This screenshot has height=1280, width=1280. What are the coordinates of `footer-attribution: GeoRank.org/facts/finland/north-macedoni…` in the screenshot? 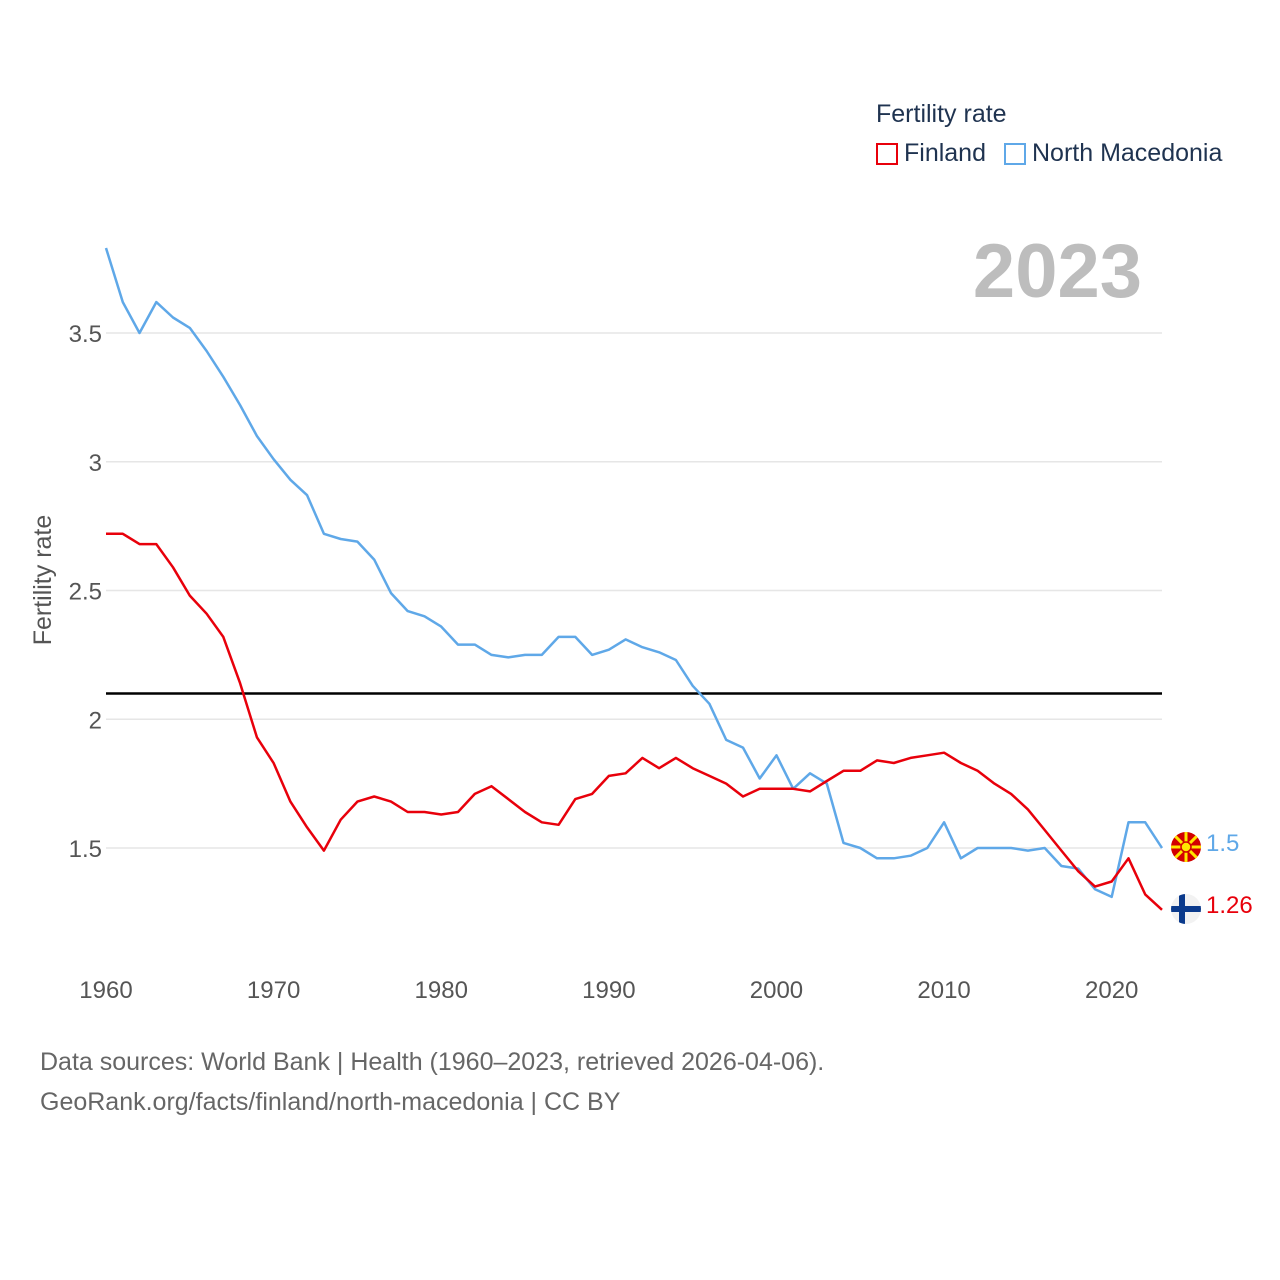 It's located at (330, 1102).